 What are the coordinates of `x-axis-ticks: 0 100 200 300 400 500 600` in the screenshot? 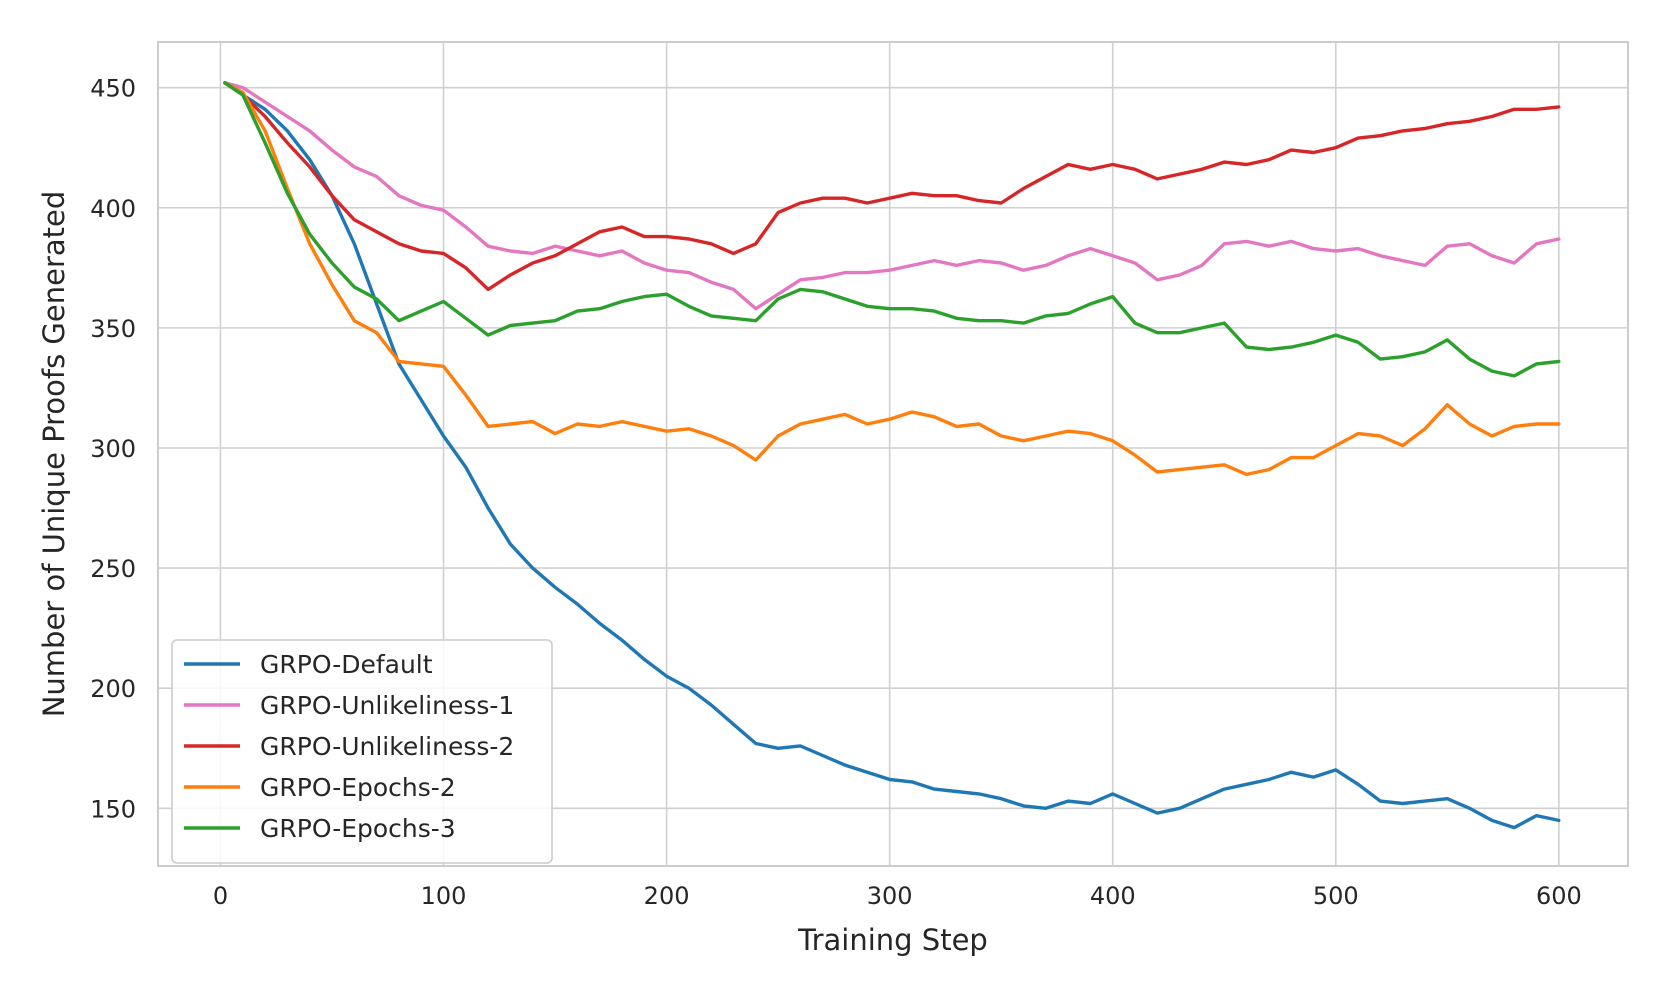 It's located at (897, 896).